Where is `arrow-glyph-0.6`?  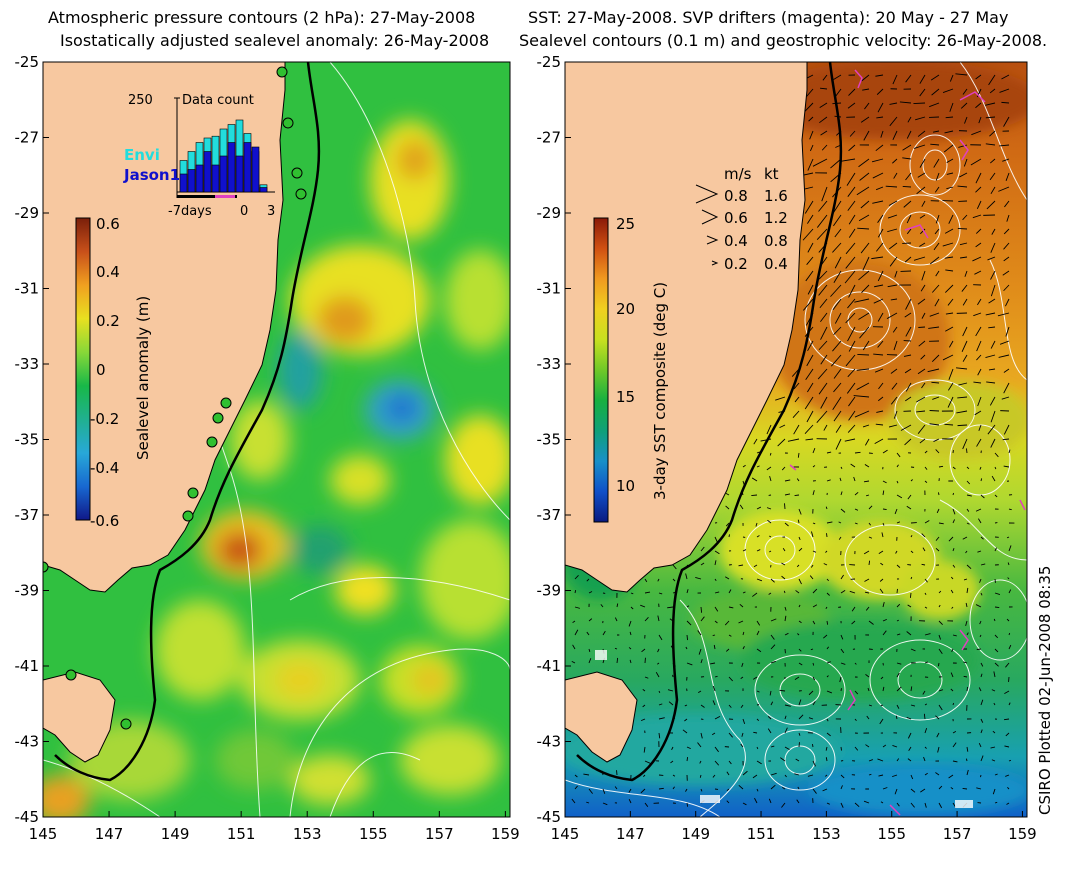
arrow-glyph-0.6 is located at coordinates (710, 217).